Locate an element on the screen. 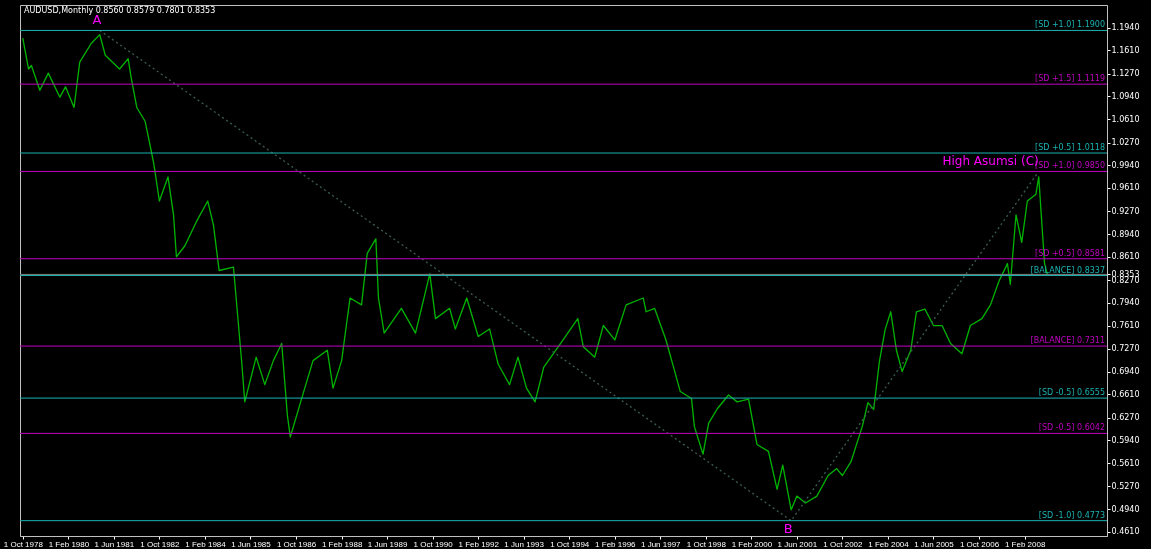 Image resolution: width=1151 pixels, height=549 pixels. y-tick-label: 0.8940 is located at coordinates (1125, 234).